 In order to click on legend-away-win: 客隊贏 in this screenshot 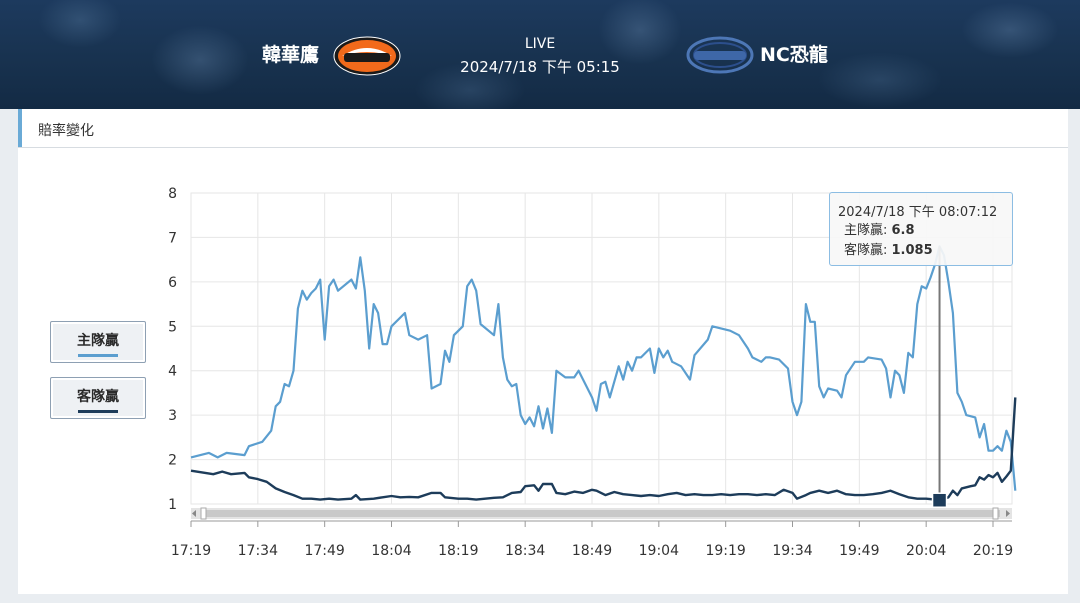, I will do `click(98, 398)`.